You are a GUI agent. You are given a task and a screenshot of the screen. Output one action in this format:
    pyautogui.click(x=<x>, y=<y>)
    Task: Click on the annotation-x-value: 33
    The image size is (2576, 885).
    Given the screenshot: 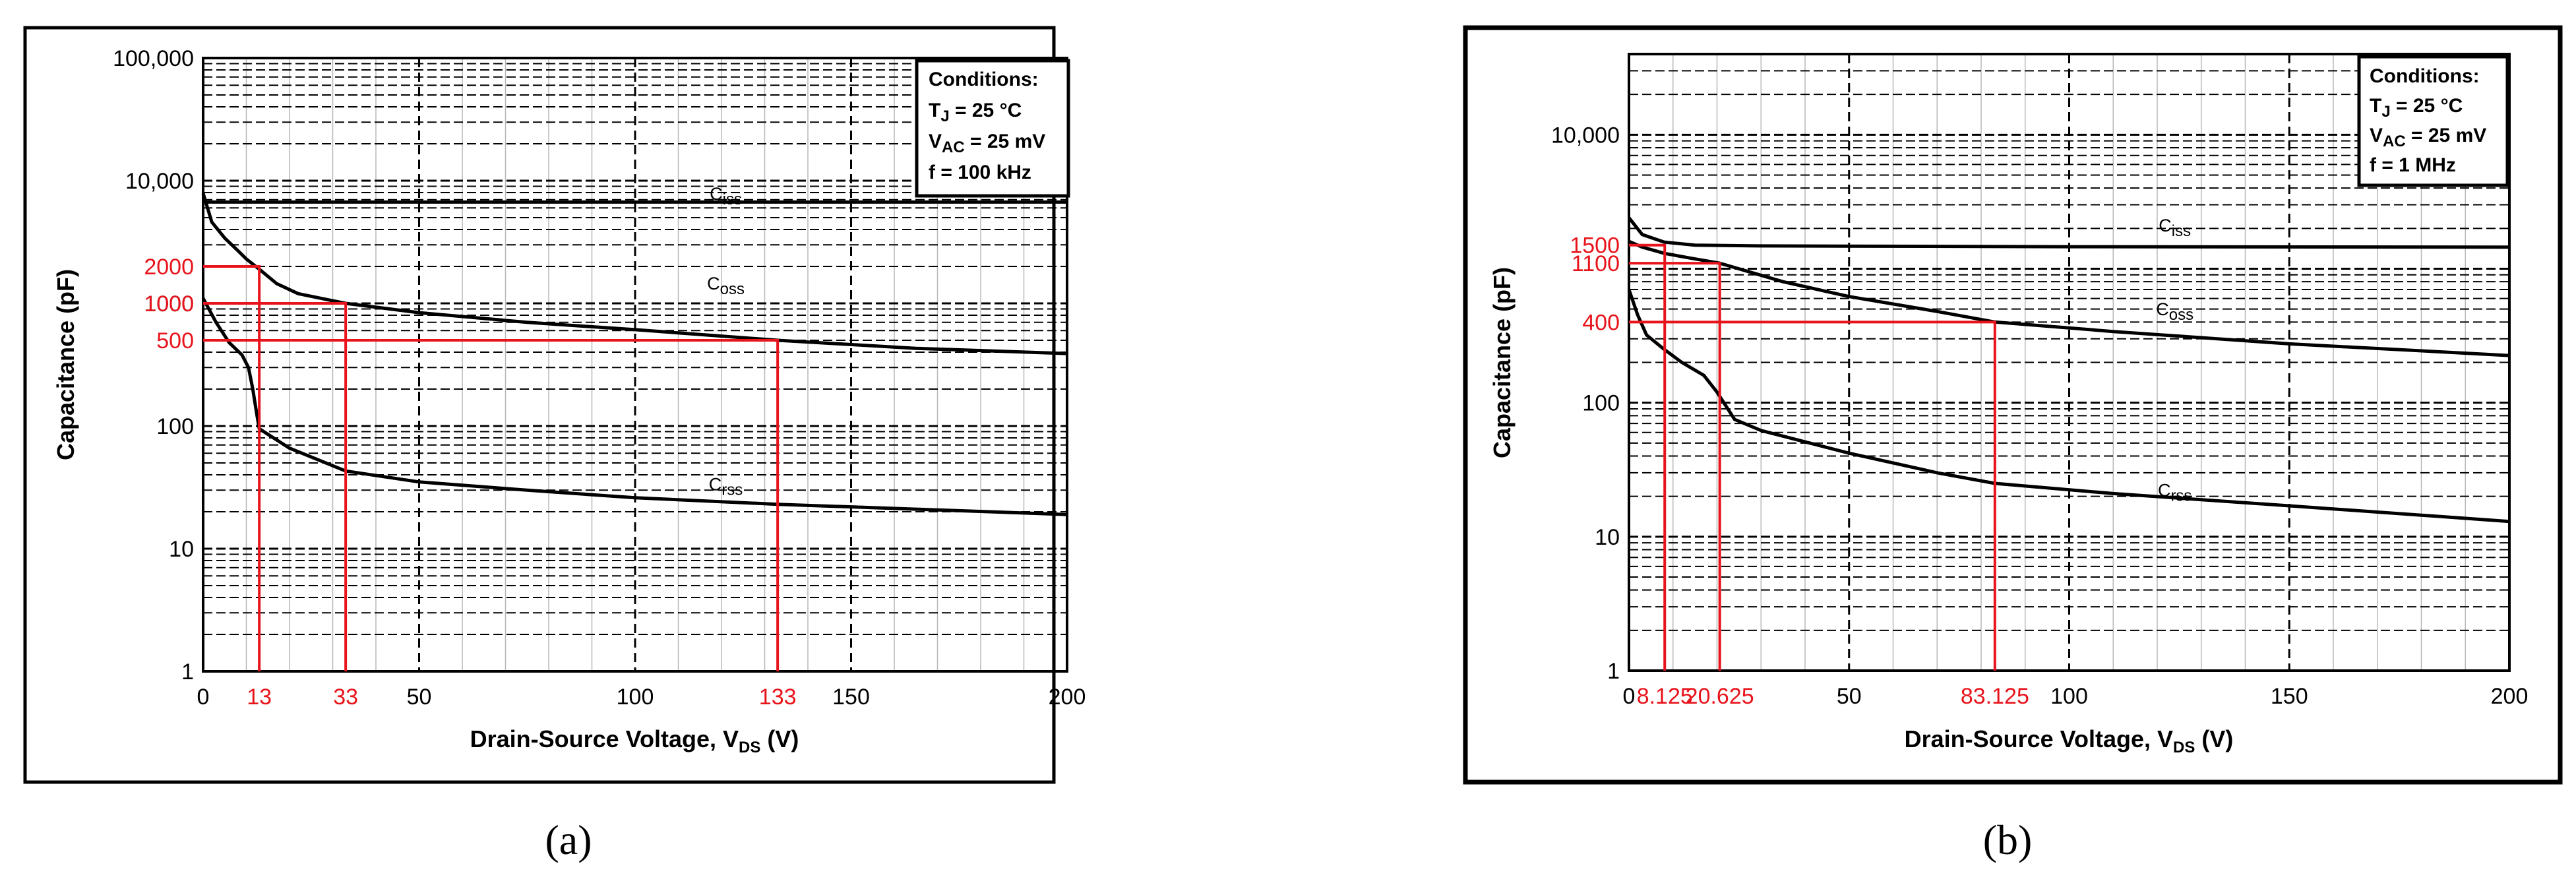 What is the action you would take?
    pyautogui.click(x=345, y=697)
    